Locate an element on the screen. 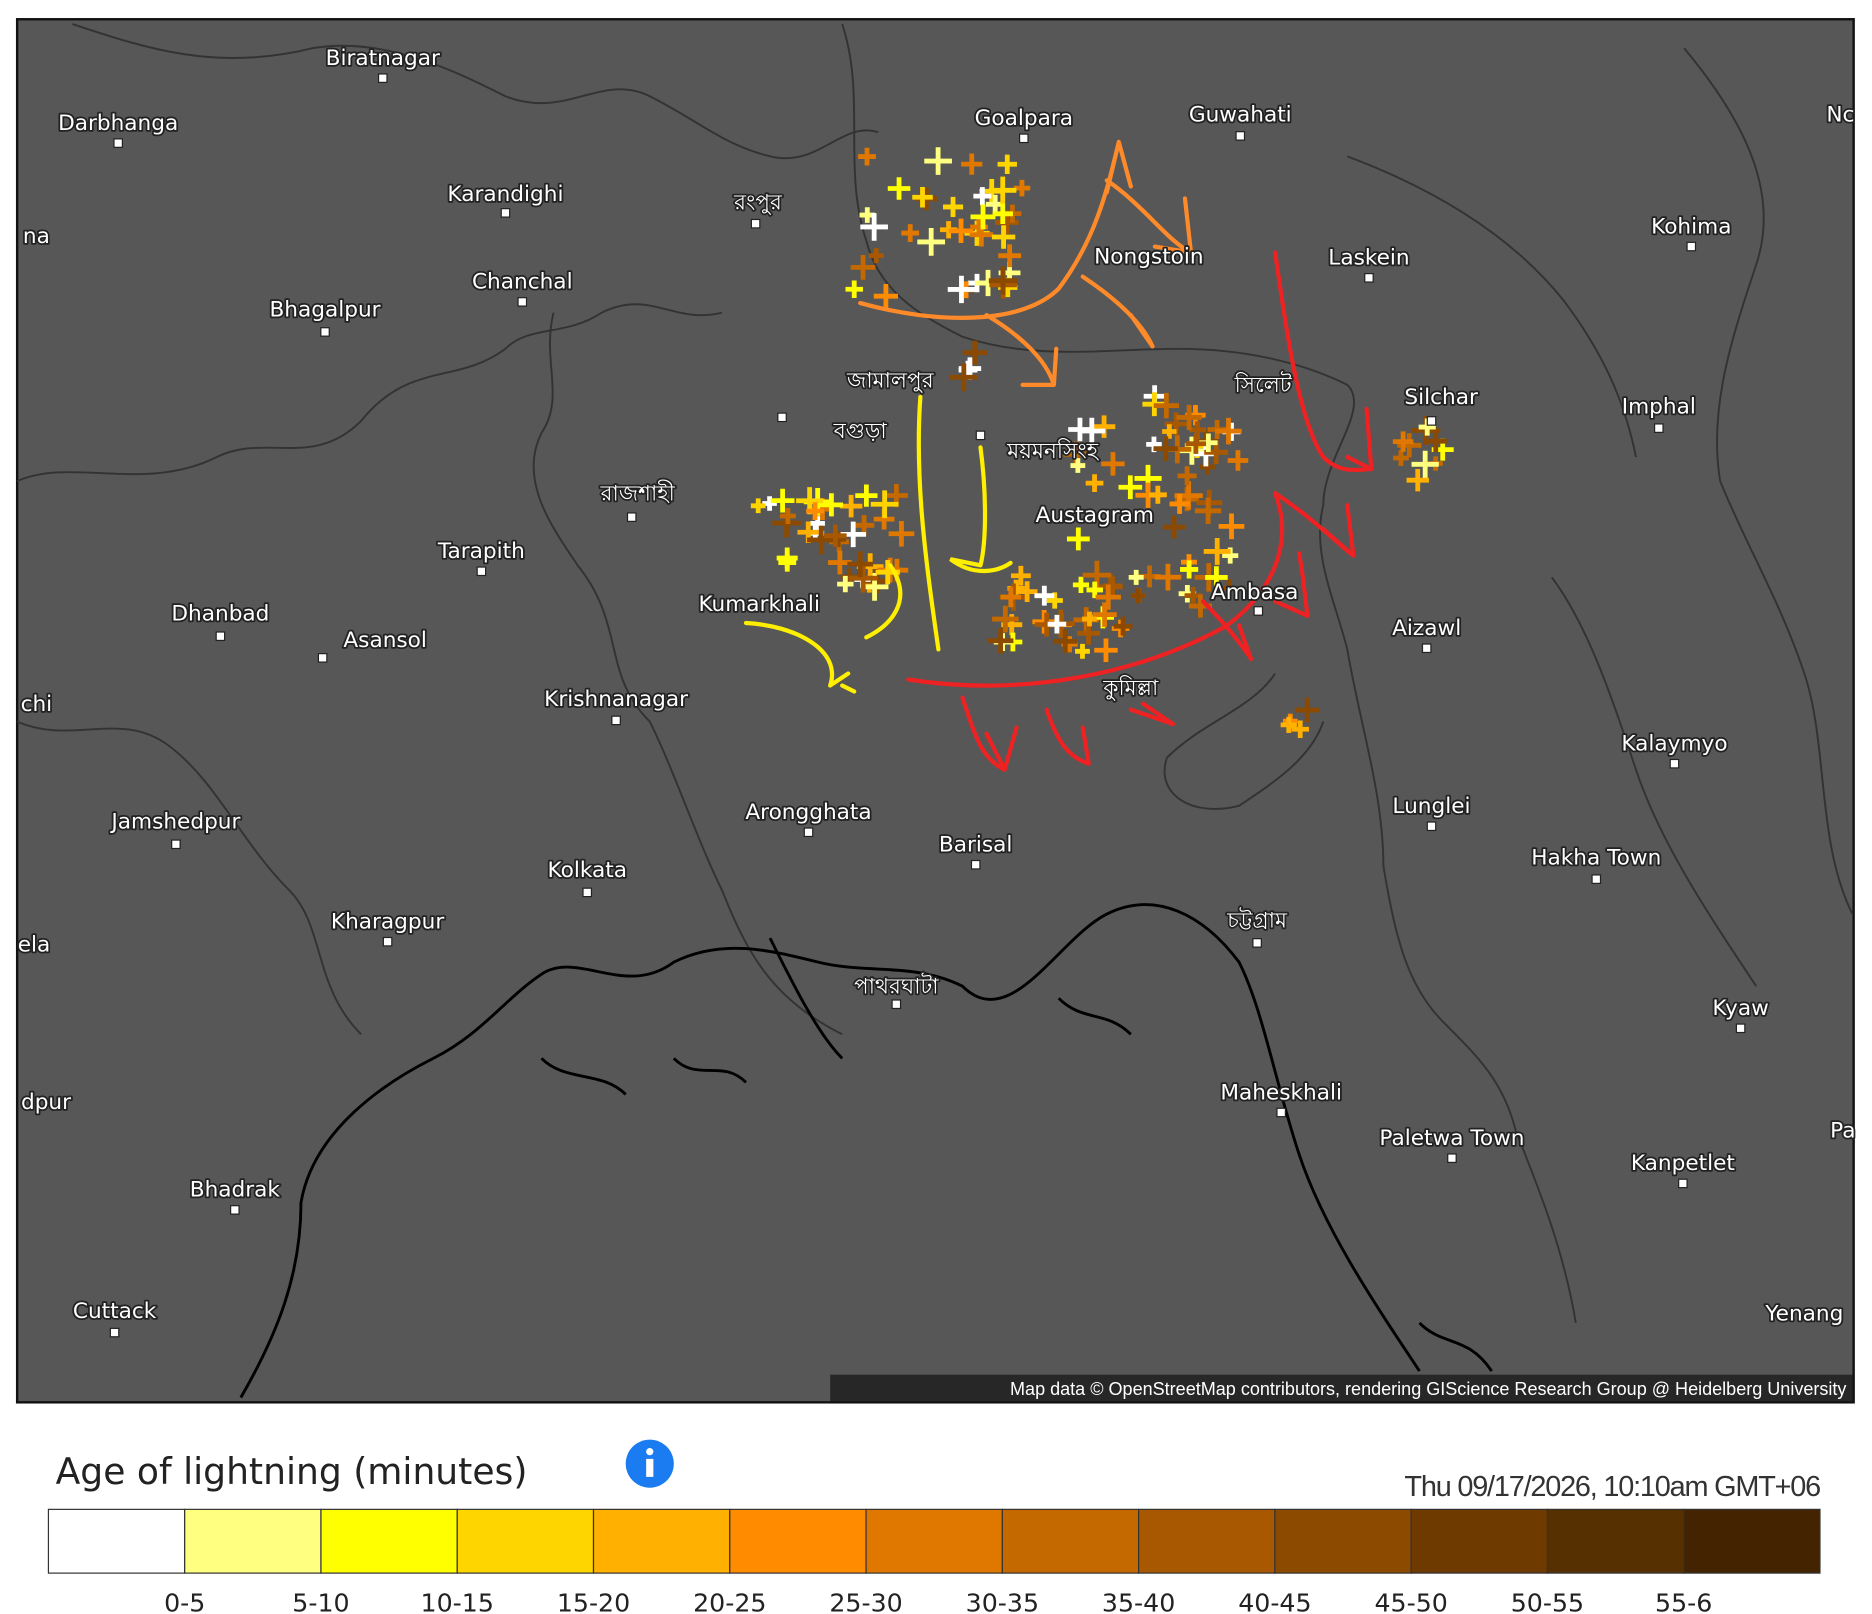 Image resolution: width=1872 pixels, height=1614 pixels. place-label: Dhanbad is located at coordinates (220, 614).